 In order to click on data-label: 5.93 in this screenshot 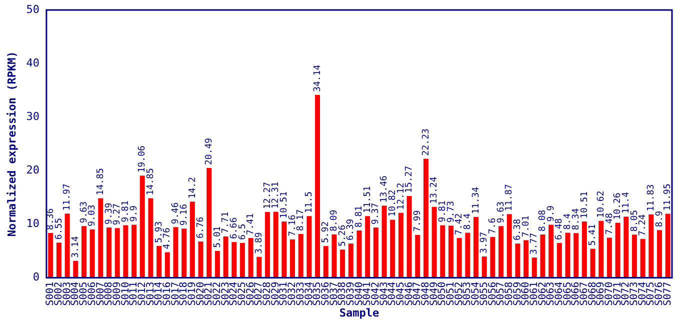, I will do `click(159, 232)`.